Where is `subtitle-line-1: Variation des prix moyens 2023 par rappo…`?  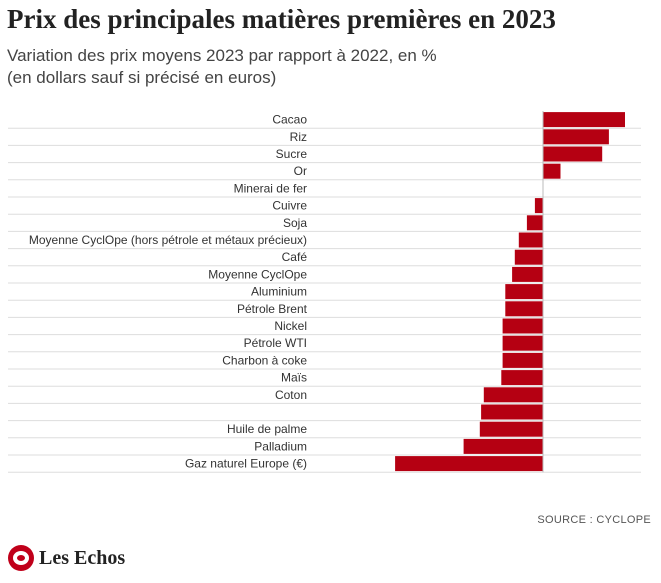 subtitle-line-1: Variation des prix moyens 2023 par rappo… is located at coordinates (222, 55).